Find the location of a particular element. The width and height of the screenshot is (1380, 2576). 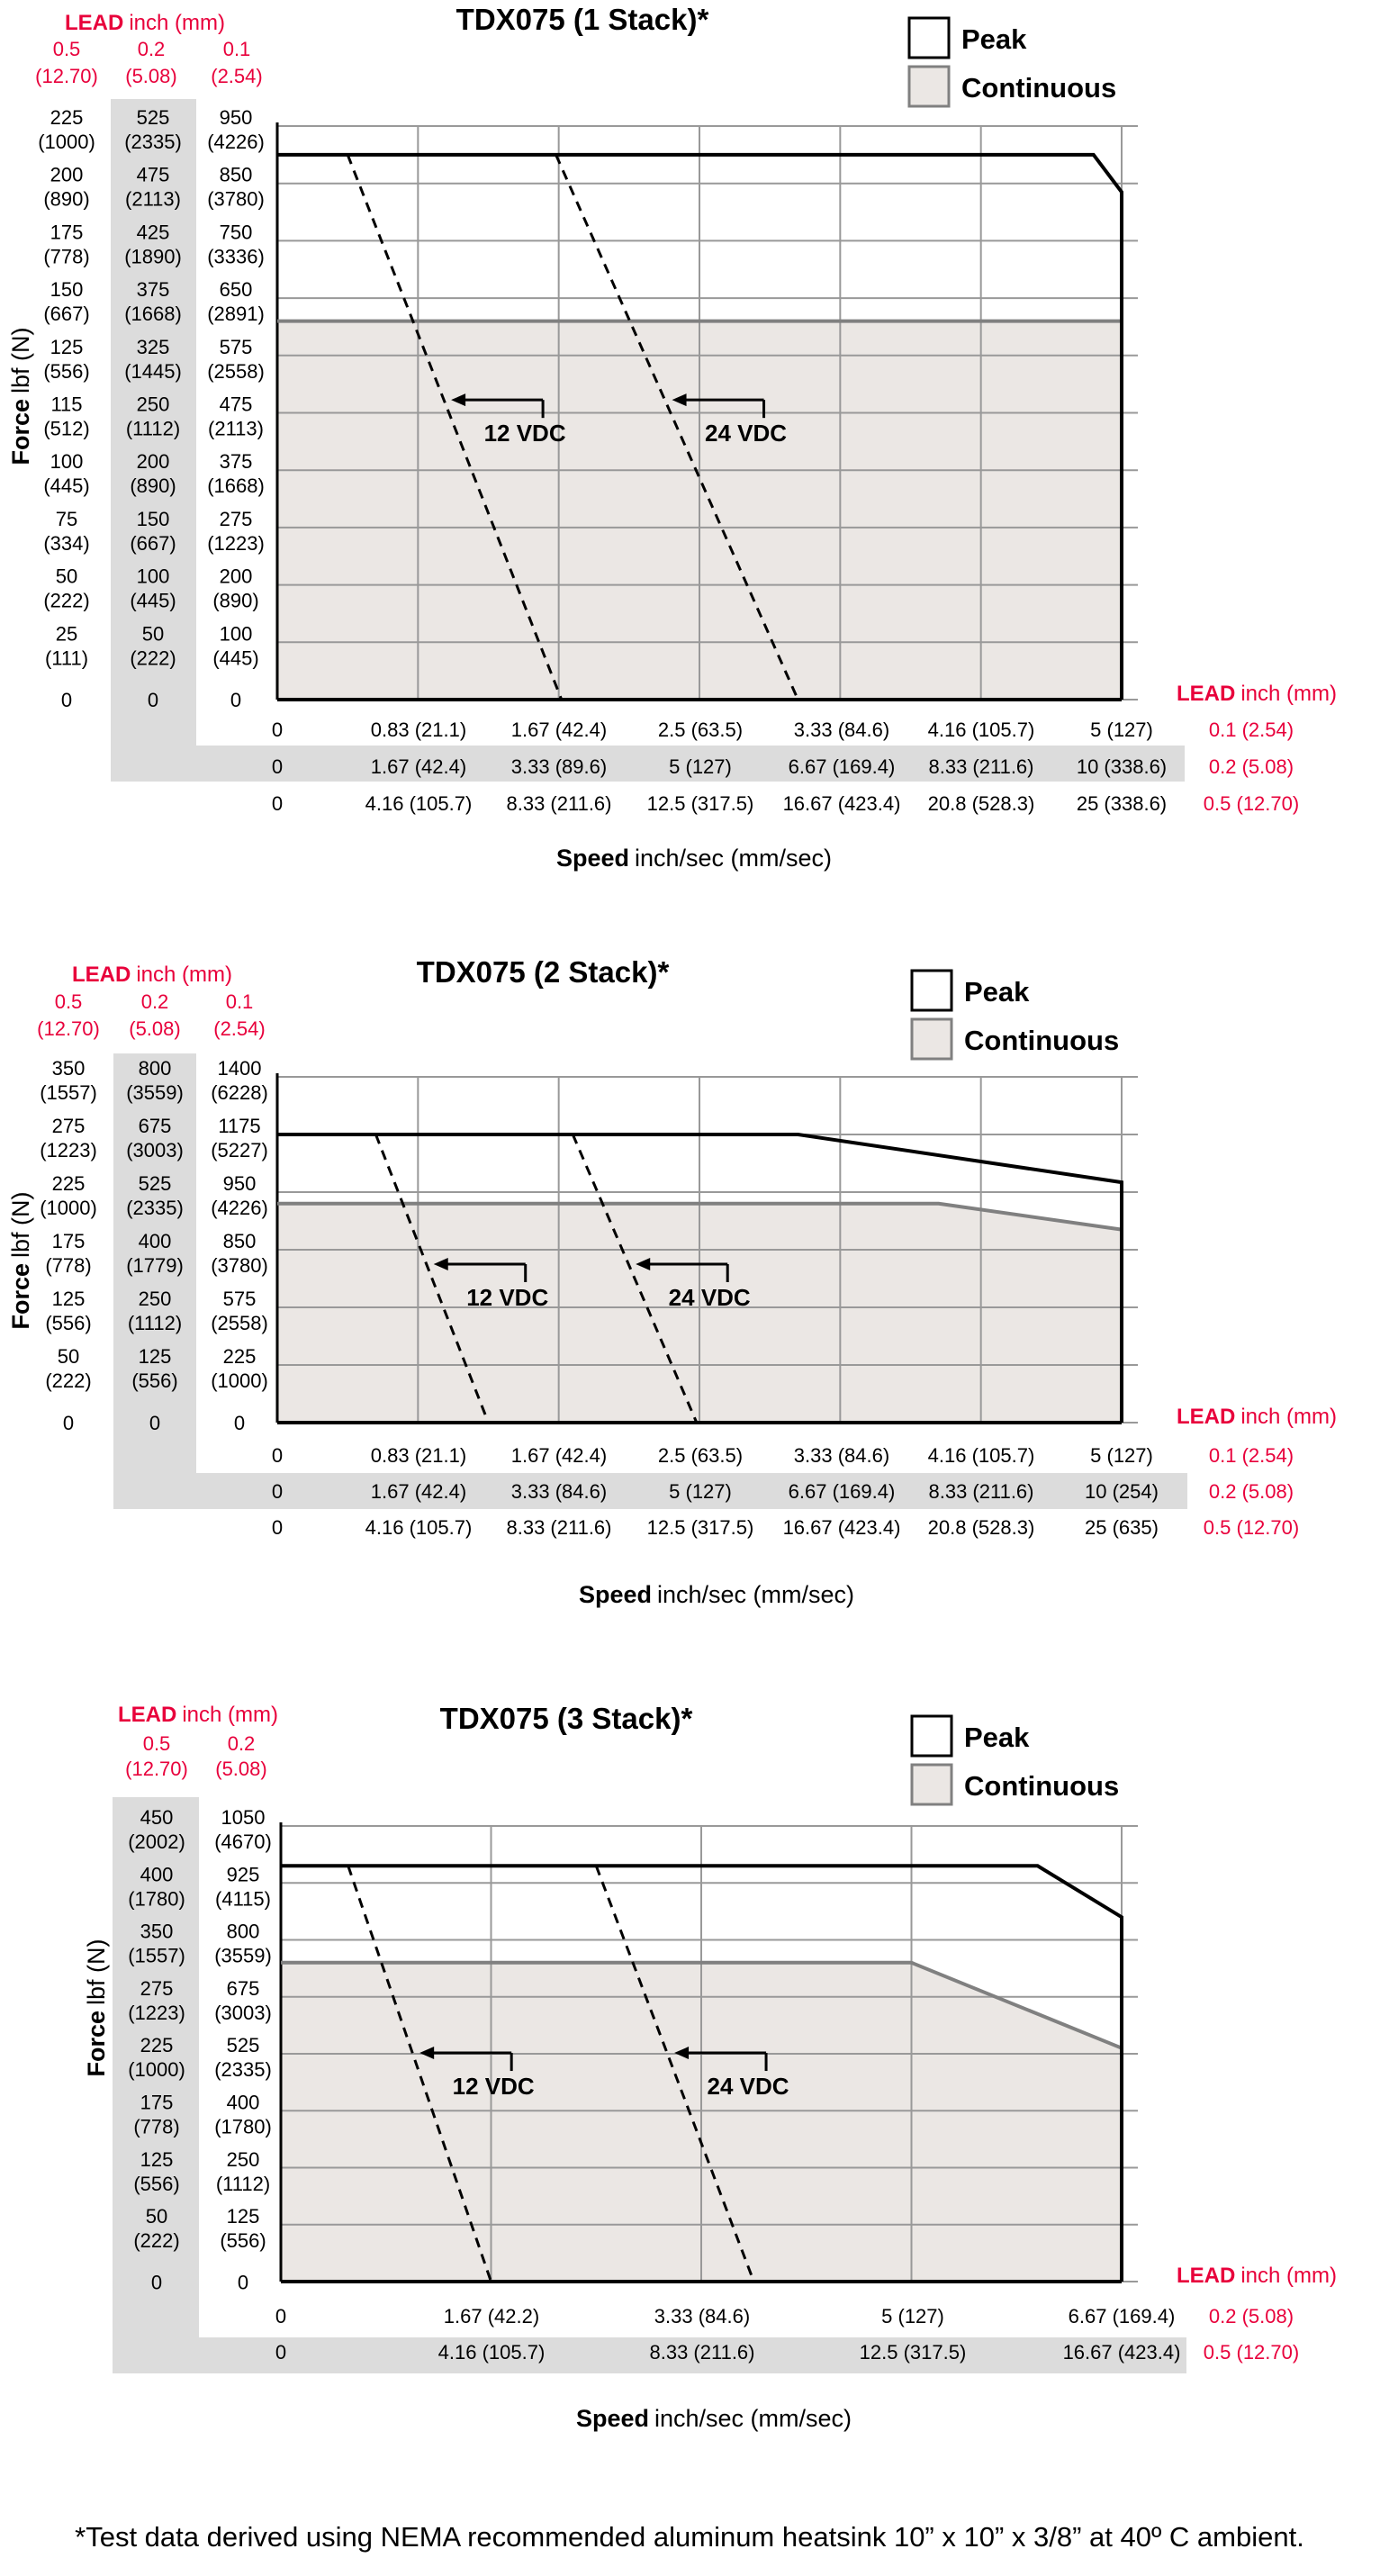

shaded-lead-row is located at coordinates (648, 764).